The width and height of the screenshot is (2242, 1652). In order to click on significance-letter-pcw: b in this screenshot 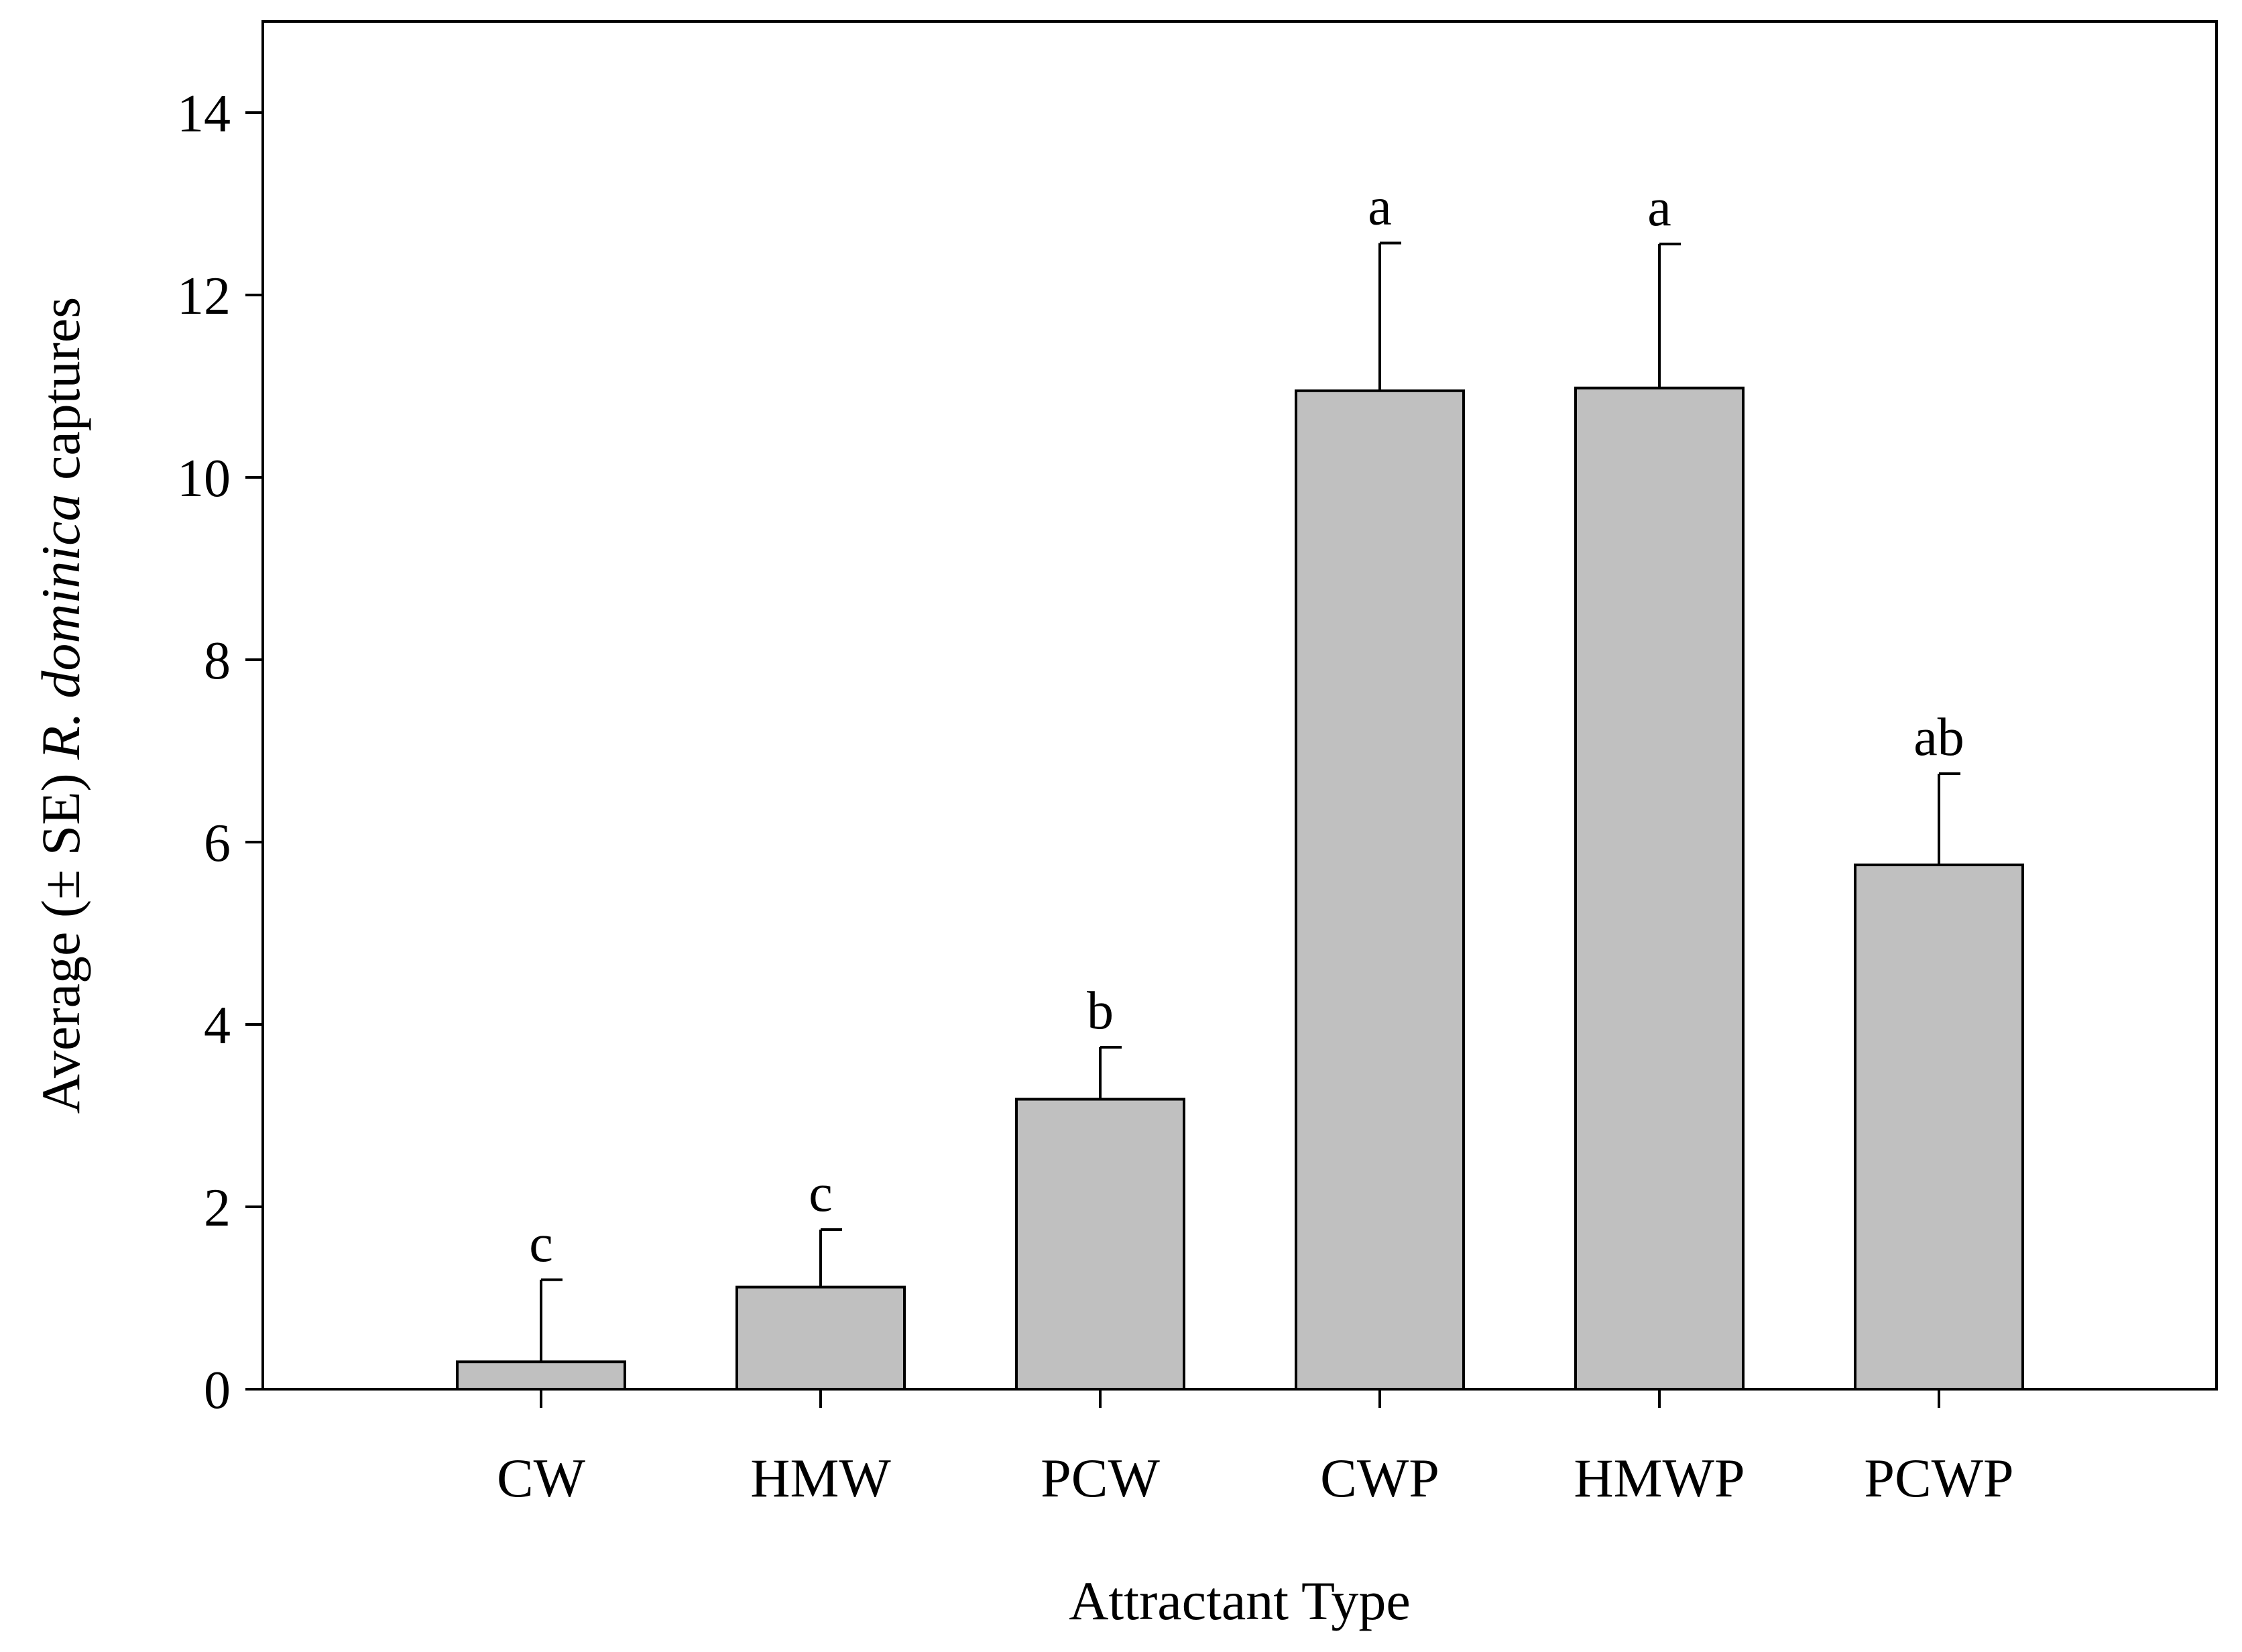, I will do `click(1100, 1011)`.